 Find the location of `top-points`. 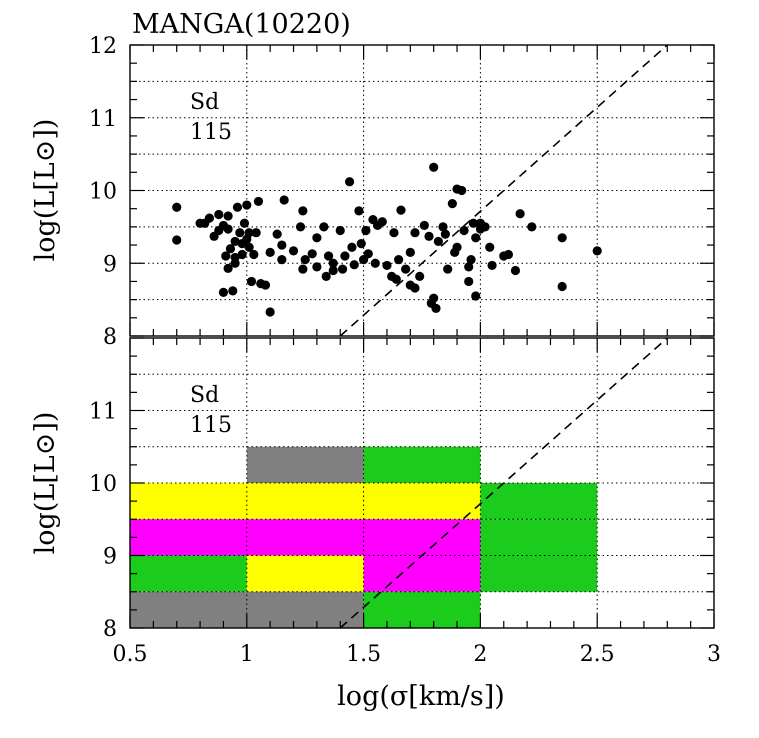

top-points is located at coordinates (387, 239).